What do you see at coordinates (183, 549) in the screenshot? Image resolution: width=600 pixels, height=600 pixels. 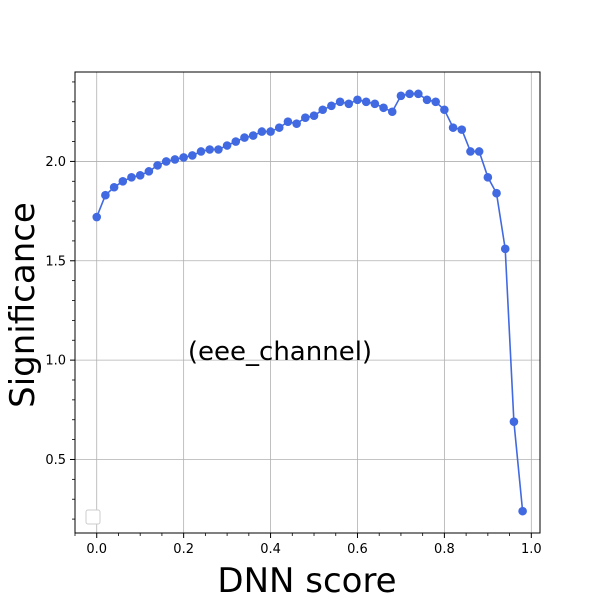 I see `x-tick-label: 0.2` at bounding box center [183, 549].